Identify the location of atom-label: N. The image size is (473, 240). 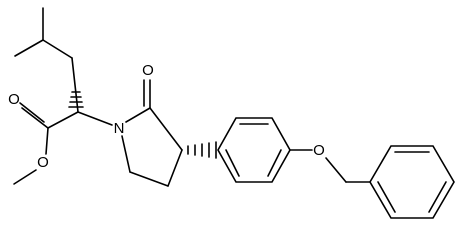
(119, 128).